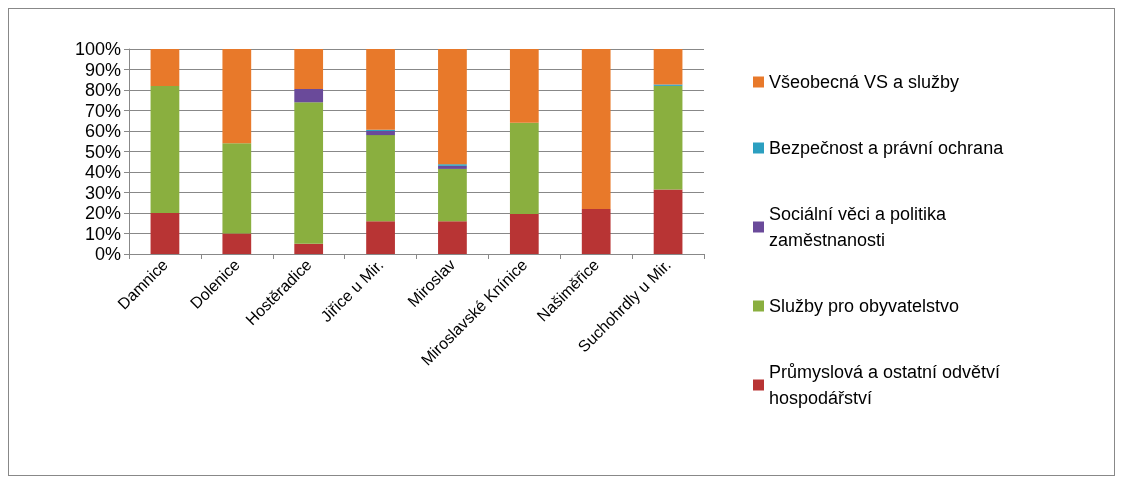  I want to click on y-tick-label: 0%, so click(107, 254).